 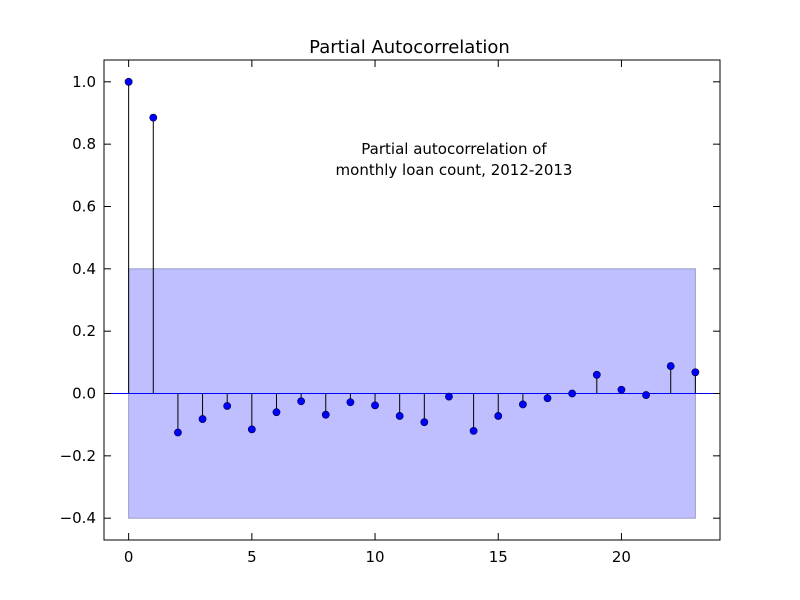 What do you see at coordinates (409, 47) in the screenshot?
I see `chart-title: Partial Autocorrelation` at bounding box center [409, 47].